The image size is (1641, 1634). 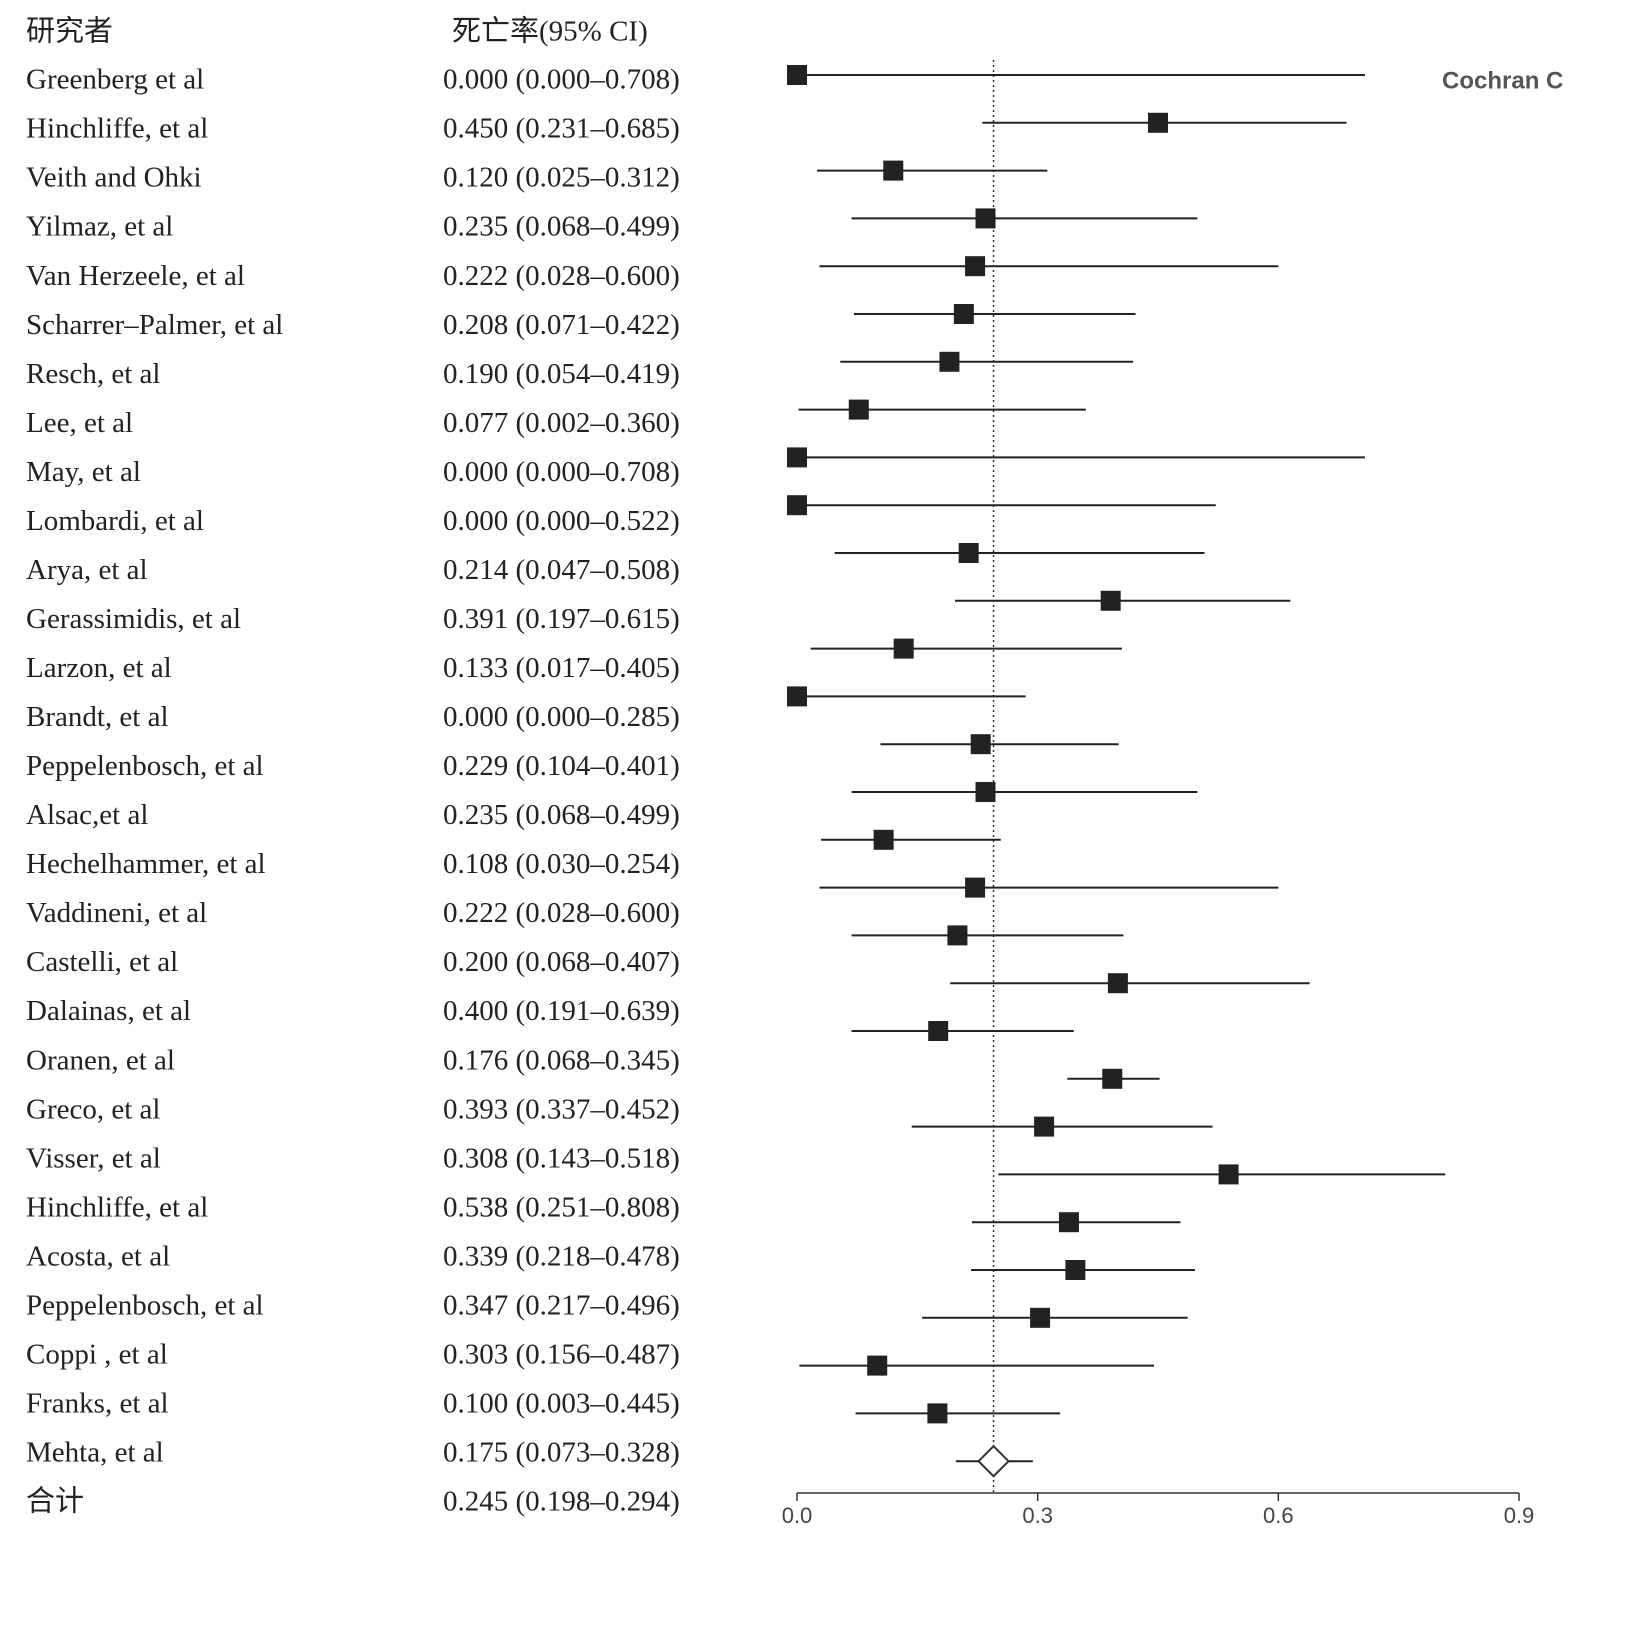 What do you see at coordinates (146, 864) in the screenshot?
I see `study-name: Hechelhammer, et al` at bounding box center [146, 864].